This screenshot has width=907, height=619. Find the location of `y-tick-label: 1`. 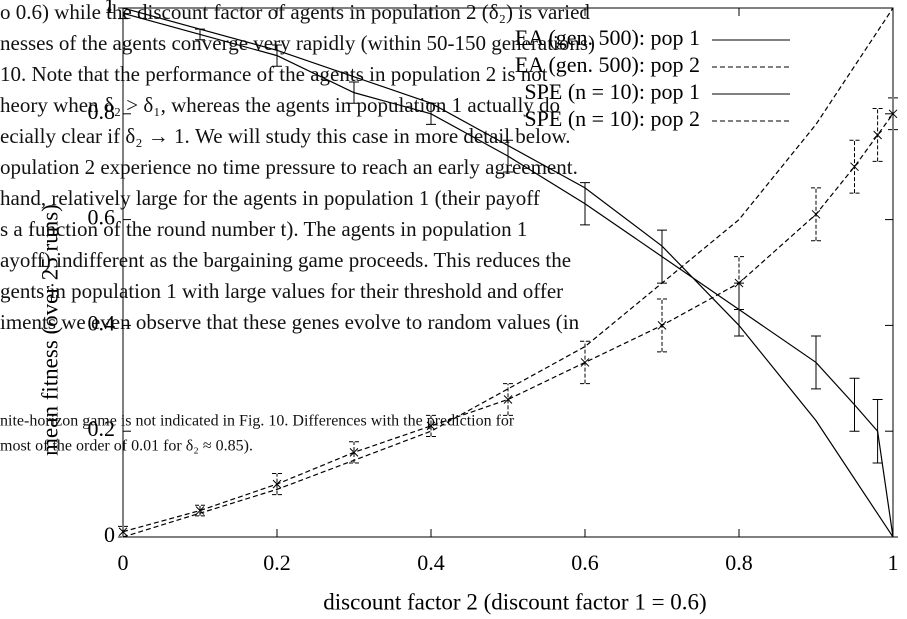

y-tick-label: 1 is located at coordinates (109, 9).